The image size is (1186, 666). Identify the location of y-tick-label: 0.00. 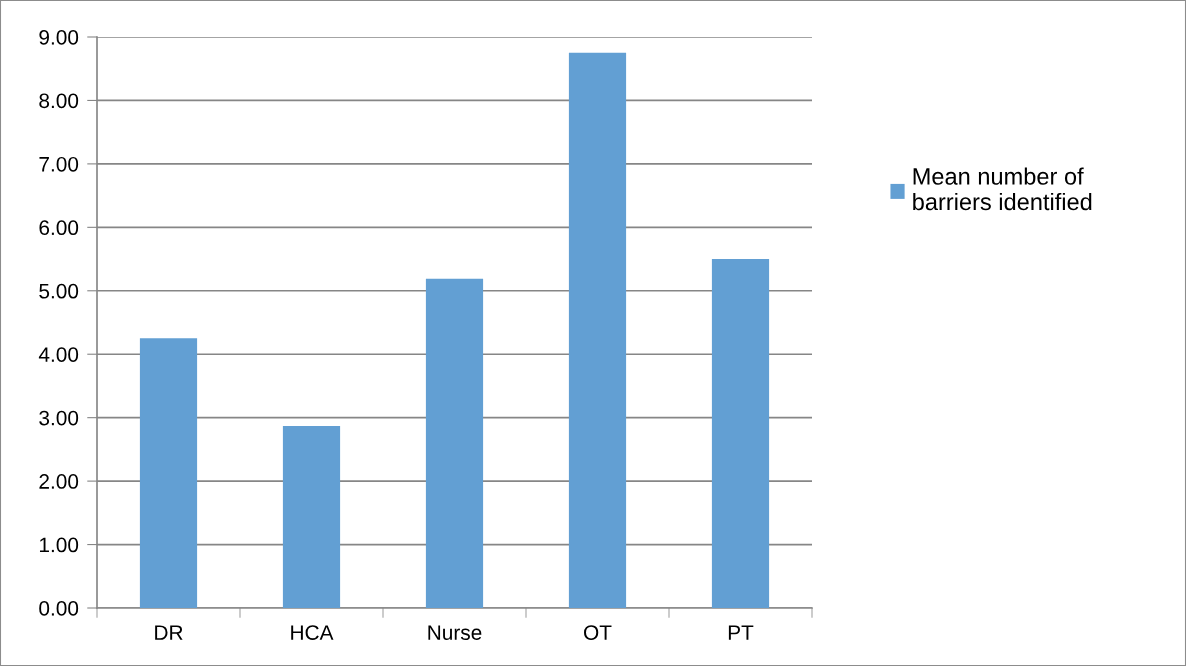
(59, 608).